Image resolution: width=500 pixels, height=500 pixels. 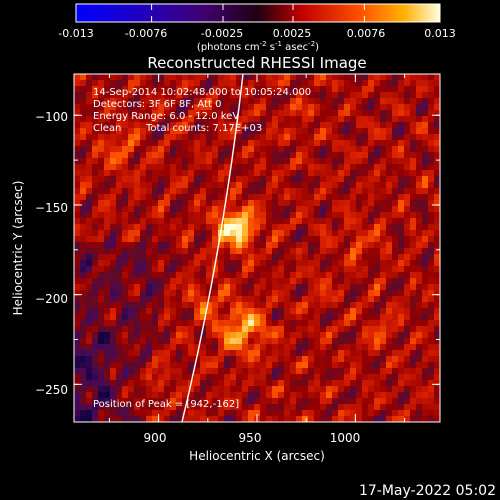 I want to click on info-clean: Clean, so click(x=107, y=128).